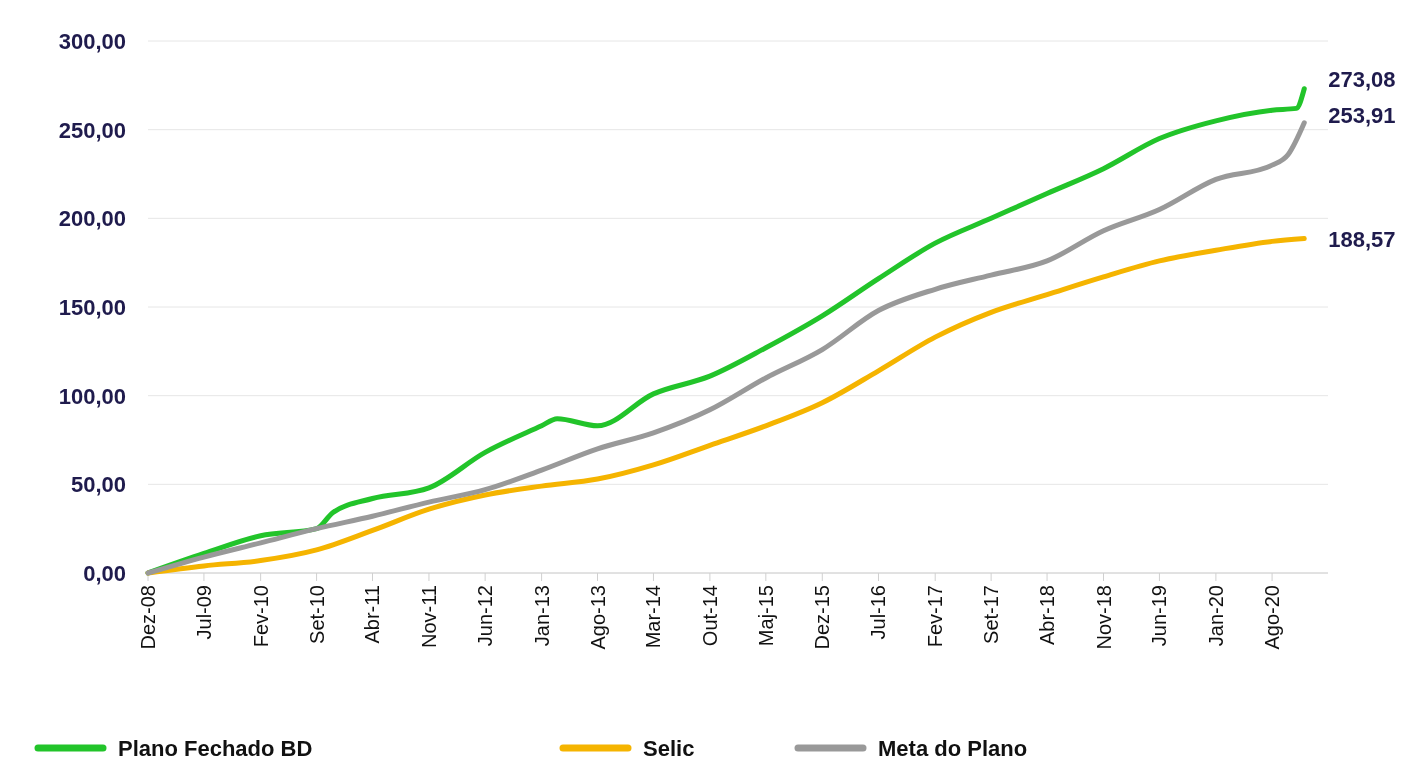 The image size is (1415, 762). I want to click on x-tick-label: Jan-20, so click(1215, 616).